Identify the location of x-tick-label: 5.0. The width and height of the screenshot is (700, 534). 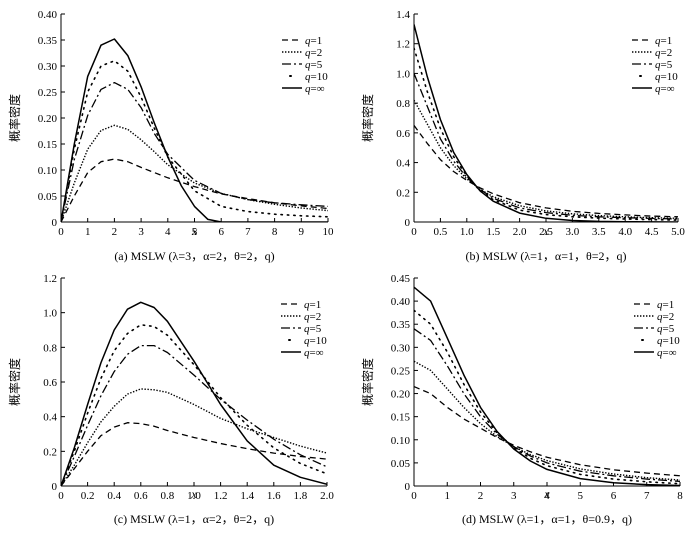
(678, 232).